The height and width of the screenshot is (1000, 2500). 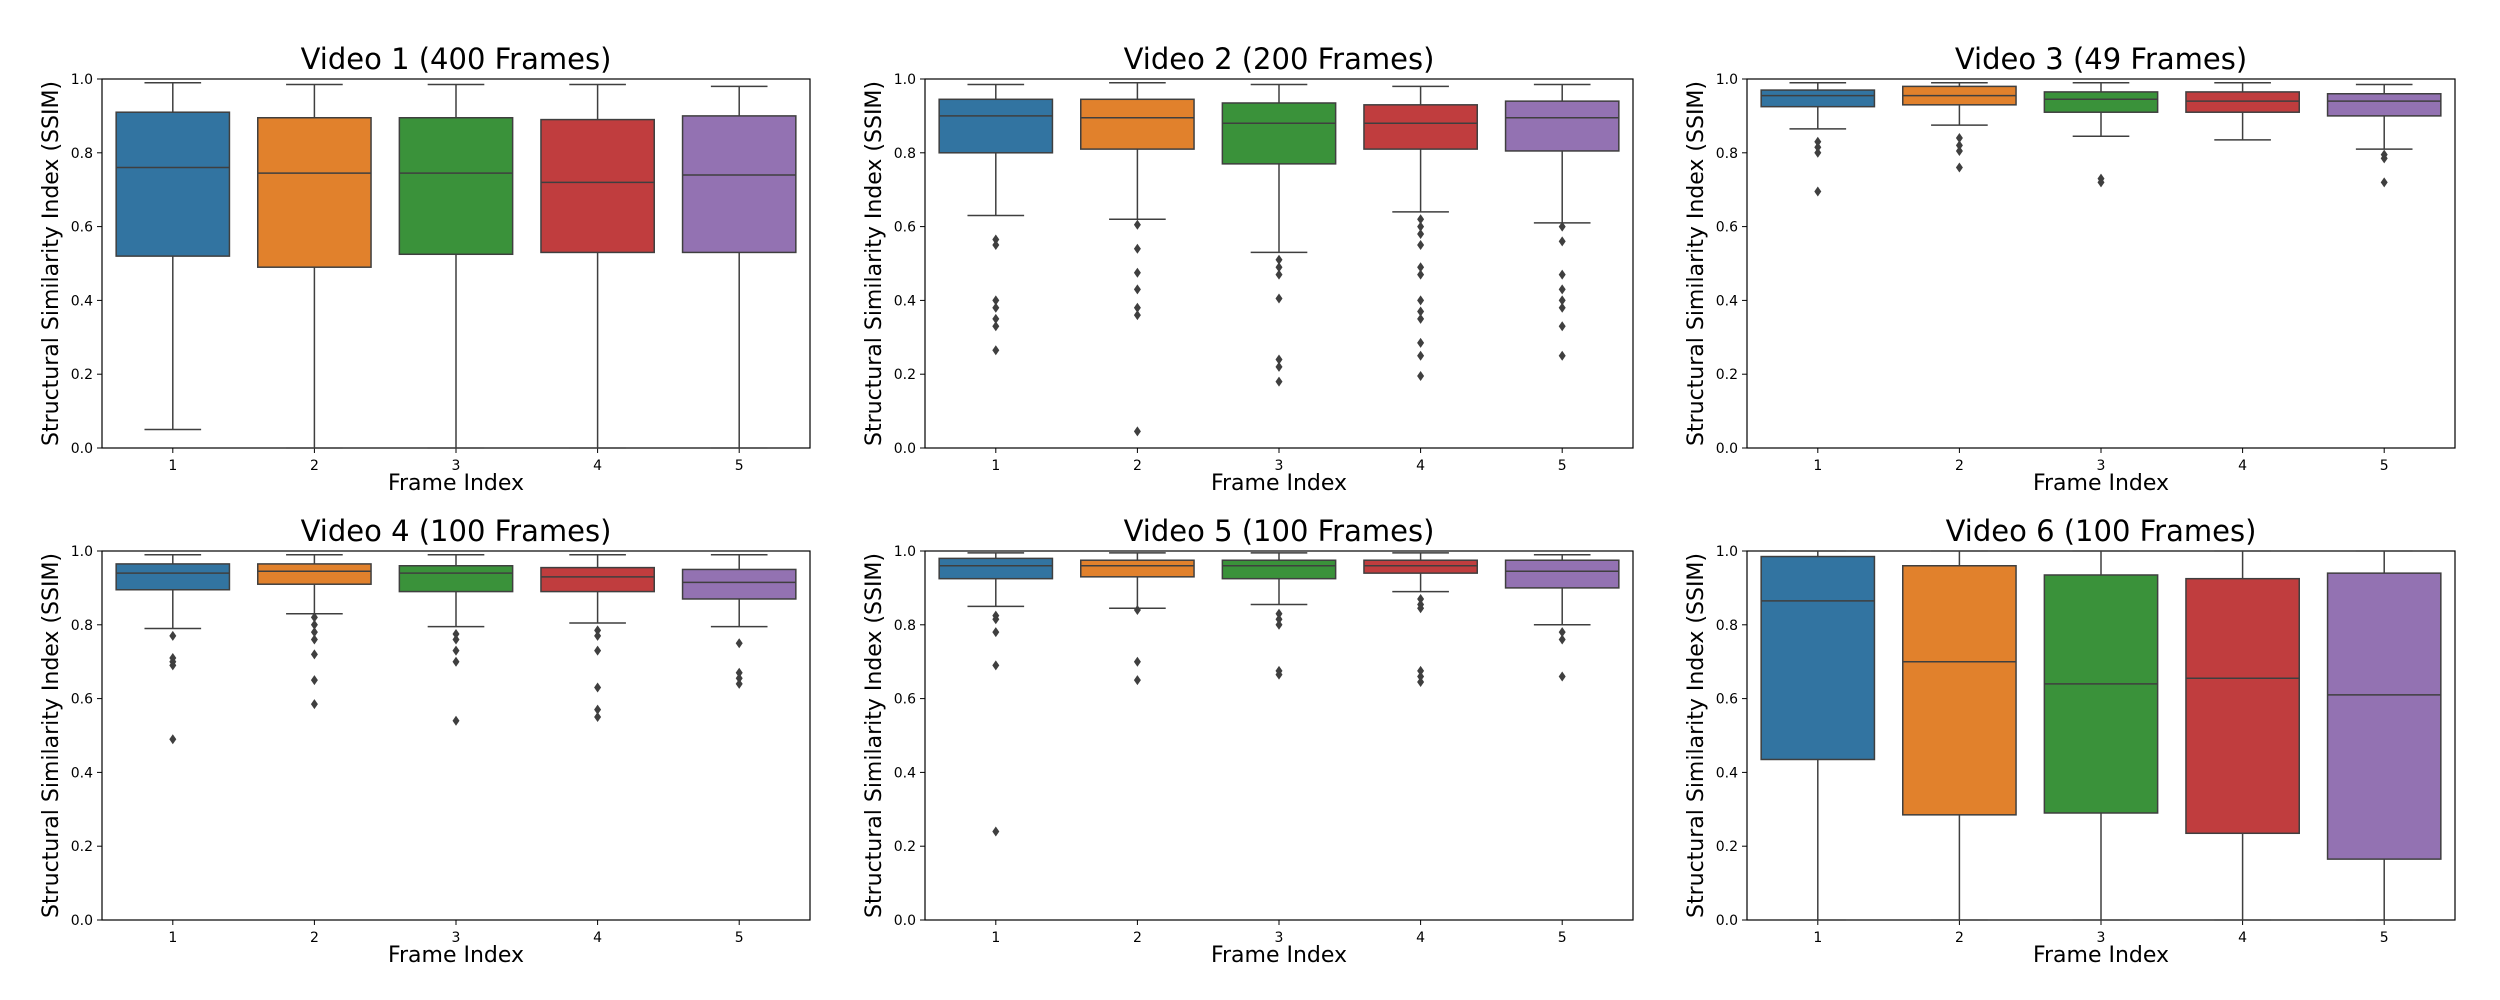 What do you see at coordinates (172, 466) in the screenshot?
I see `panel-1-x-tick-label: 1` at bounding box center [172, 466].